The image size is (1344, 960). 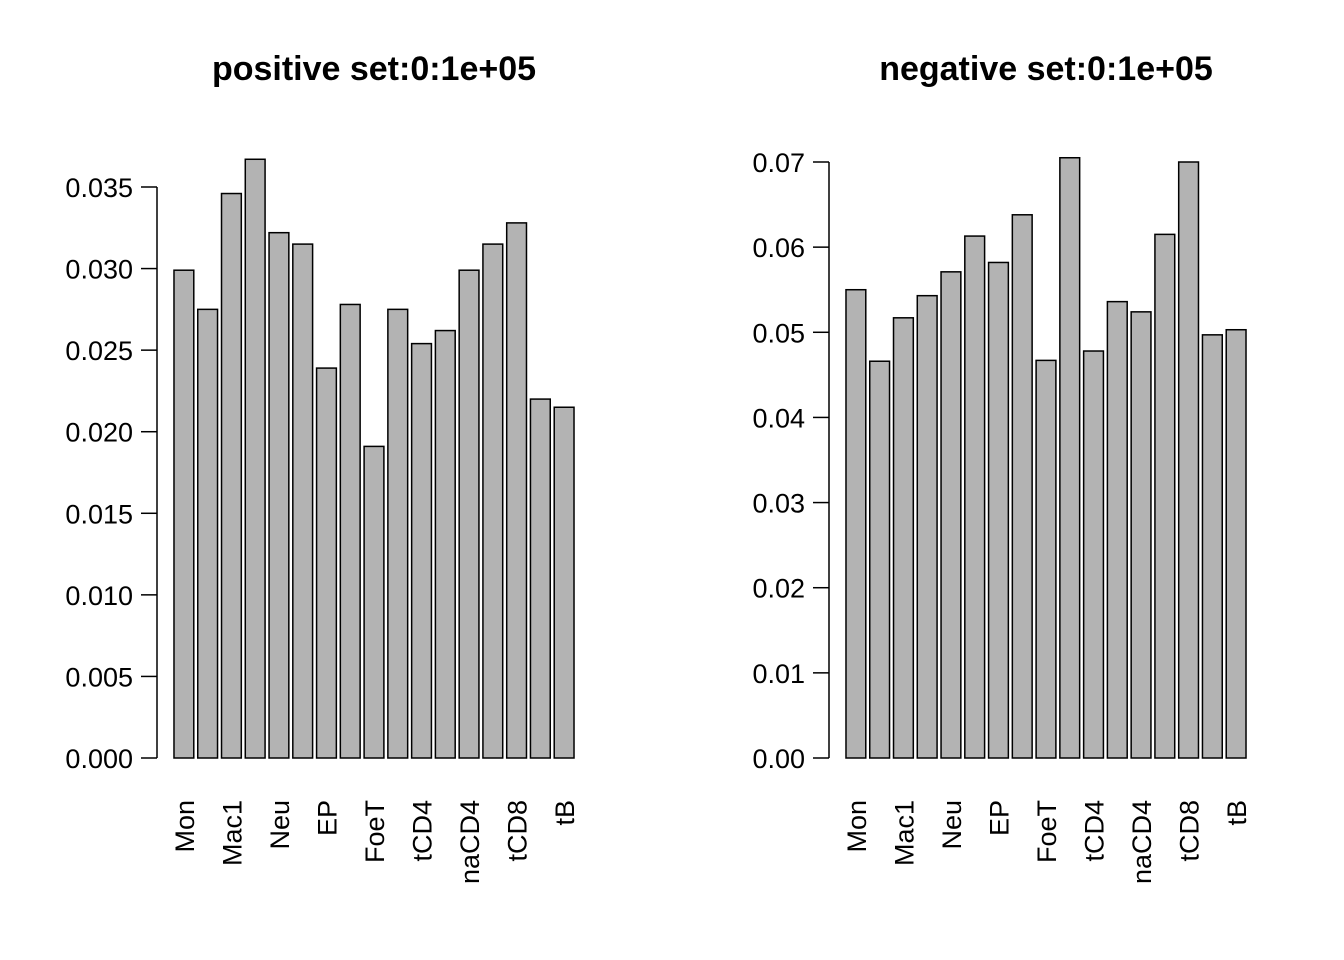 I want to click on y-tick-label: 0.03, so click(x=778, y=504).